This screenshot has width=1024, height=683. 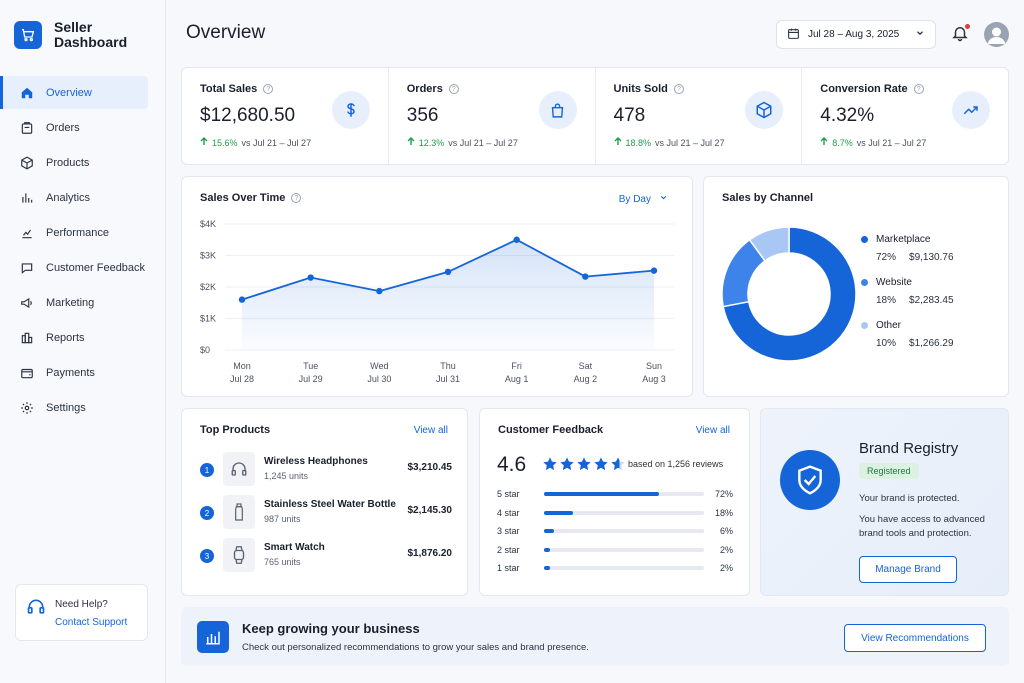 I want to click on stat-title: Orders?, so click(x=501, y=89).